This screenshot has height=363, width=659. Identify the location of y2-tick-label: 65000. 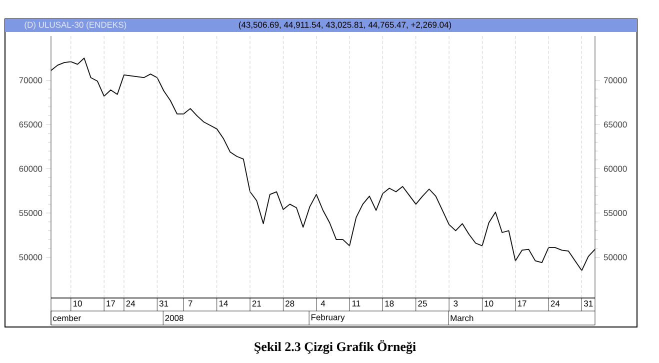
(30, 125).